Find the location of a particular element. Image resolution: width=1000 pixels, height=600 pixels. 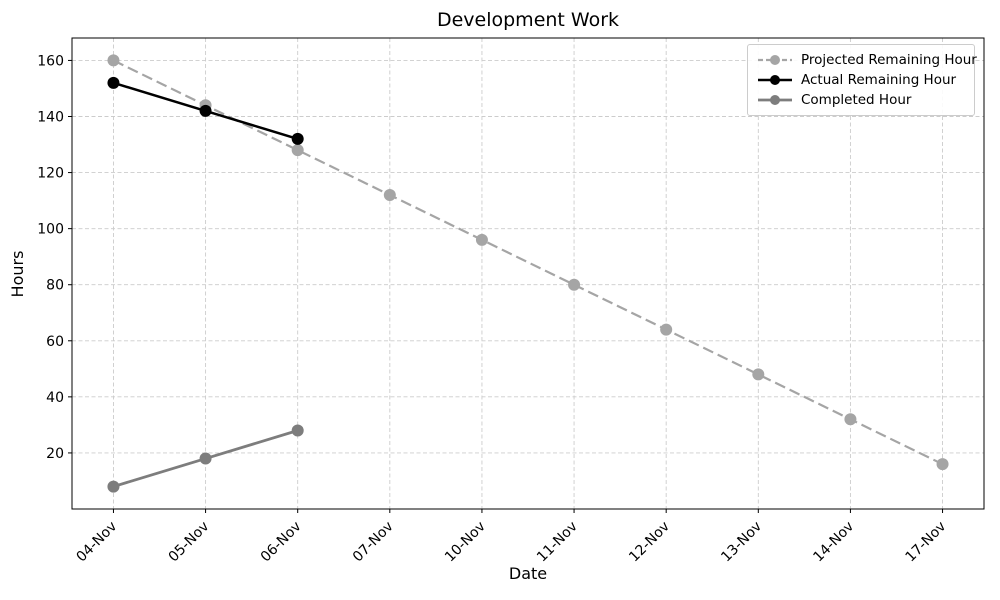

legend-swatch-dashed-line-icon is located at coordinates (775, 60).